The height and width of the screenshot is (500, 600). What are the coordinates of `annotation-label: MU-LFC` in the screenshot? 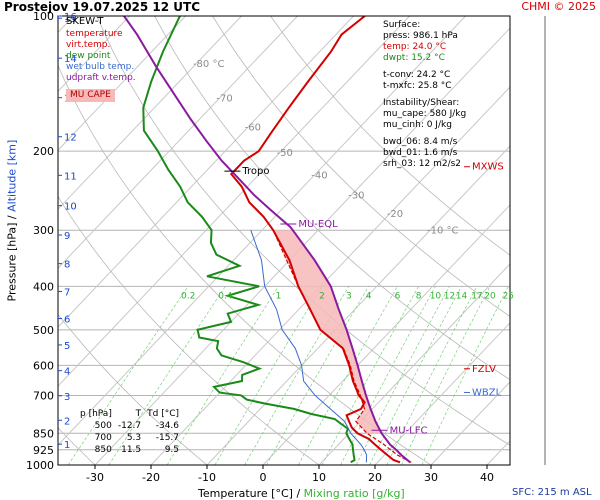 It's located at (409, 430).